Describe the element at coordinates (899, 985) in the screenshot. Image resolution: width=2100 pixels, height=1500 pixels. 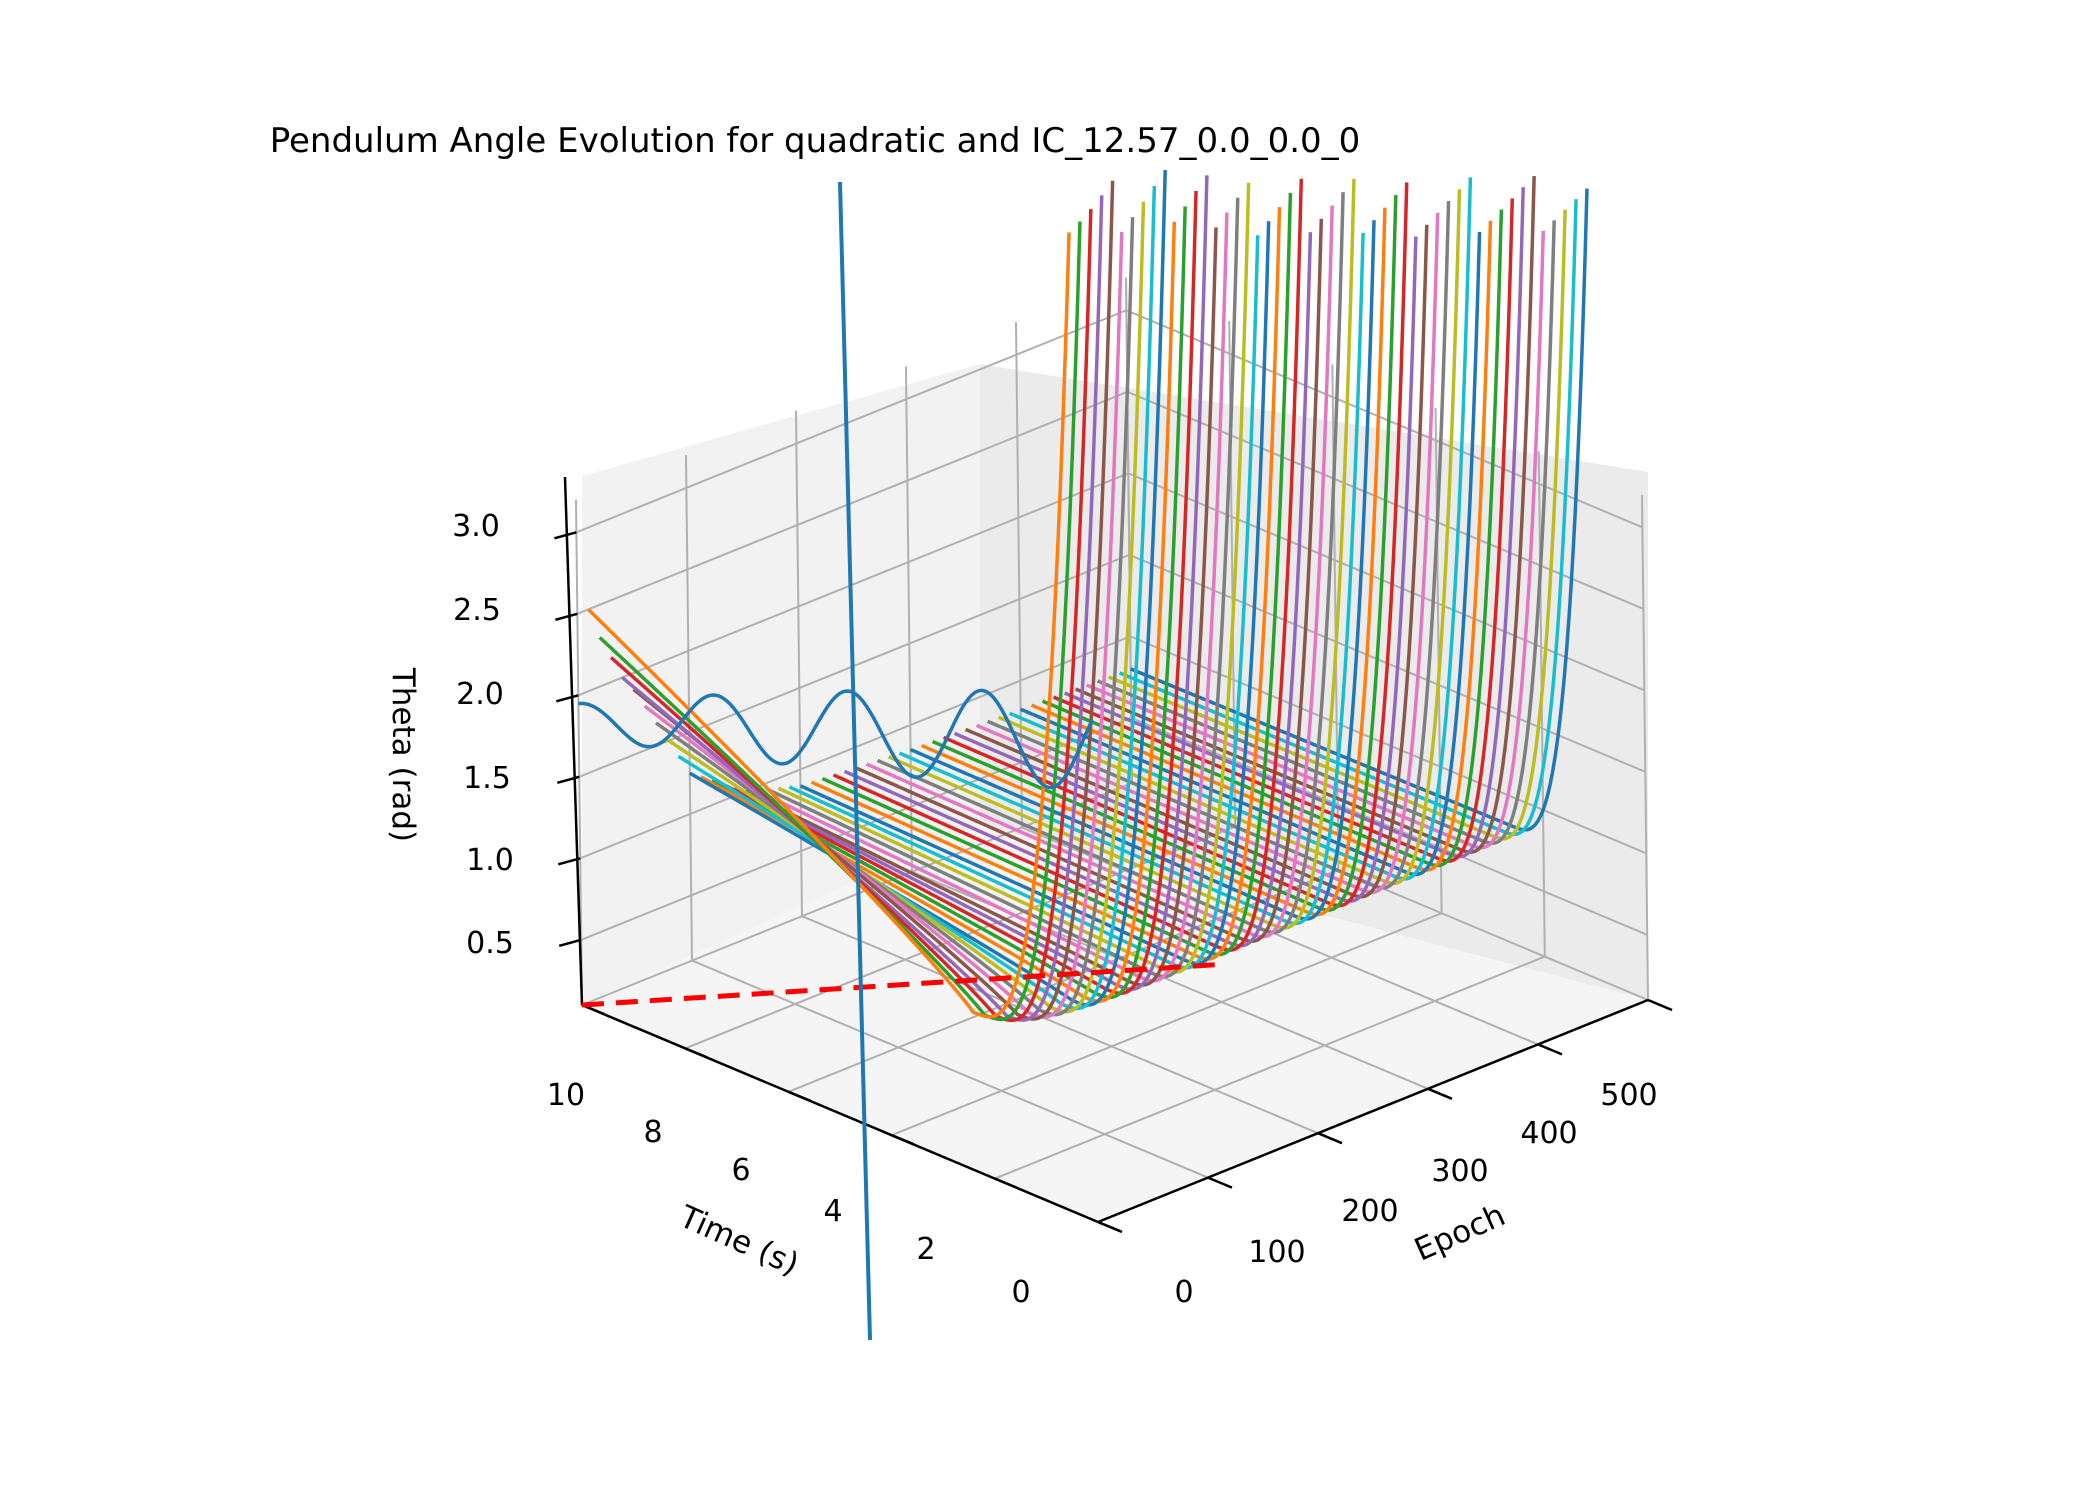
I see `zero-baseline-dashed-line` at that location.